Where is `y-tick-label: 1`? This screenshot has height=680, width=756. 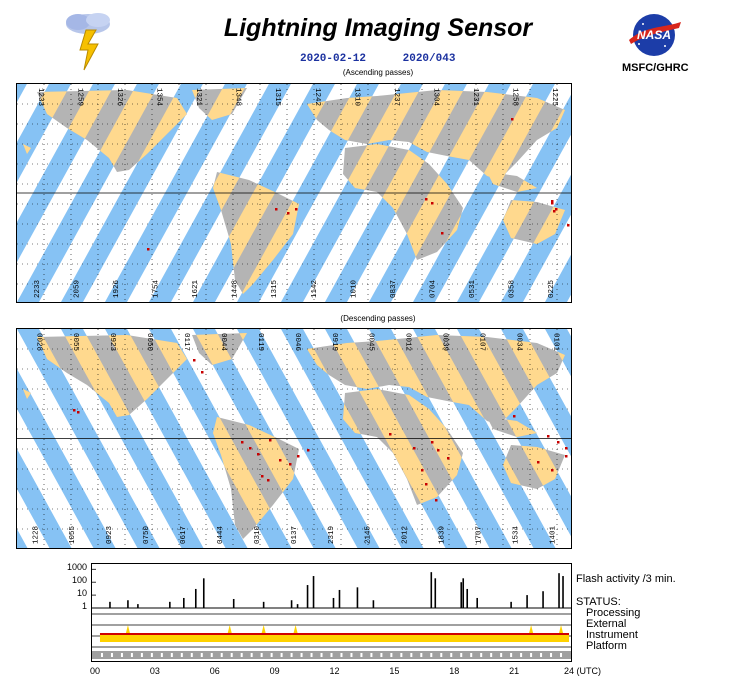 y-tick-label: 1 is located at coordinates (84, 606).